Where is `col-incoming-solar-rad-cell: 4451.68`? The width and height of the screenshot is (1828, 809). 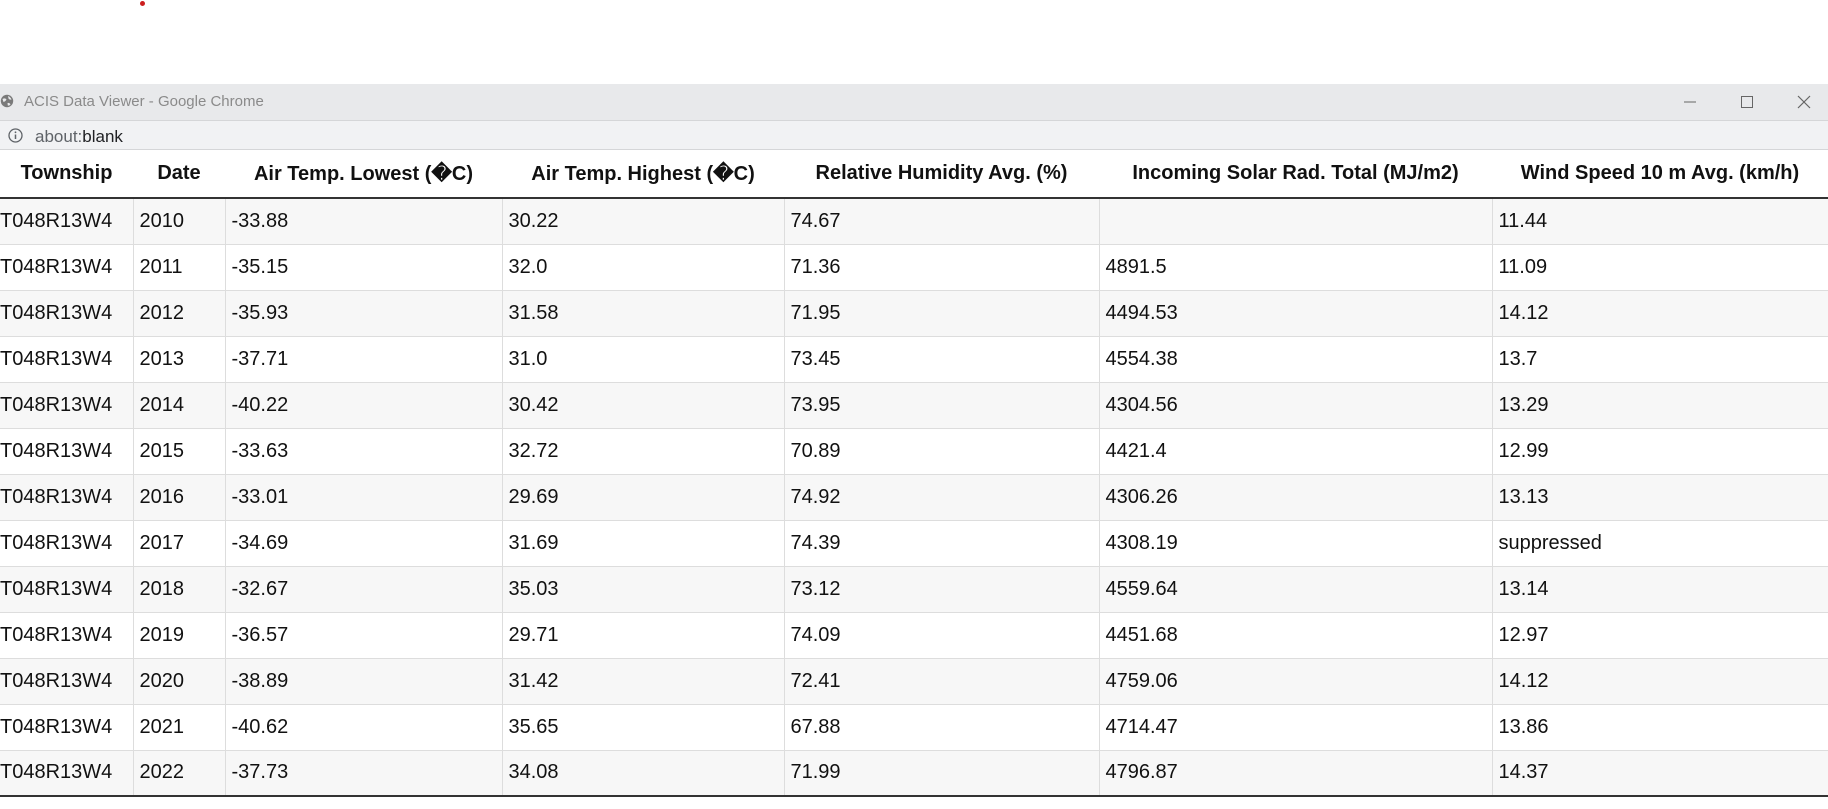
col-incoming-solar-rad-cell: 4451.68 is located at coordinates (1295, 635).